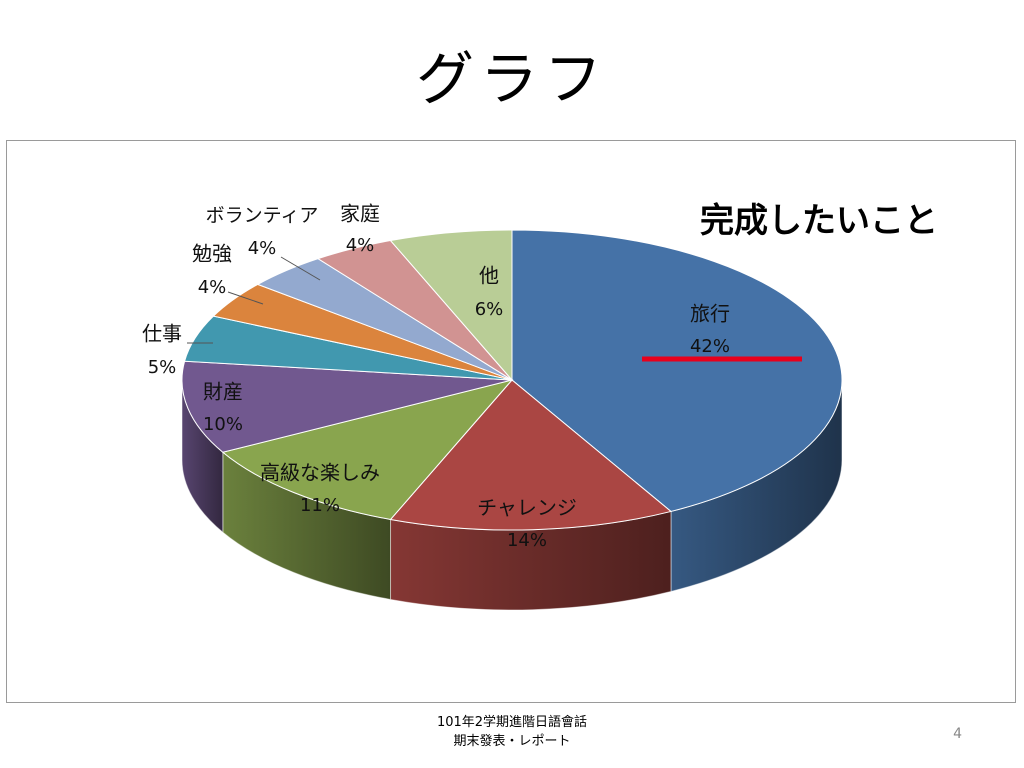 Image resolution: width=1024 pixels, height=768 pixels. Describe the element at coordinates (527, 540) in the screenshot. I see `slice-value-label-1: 14%` at that location.